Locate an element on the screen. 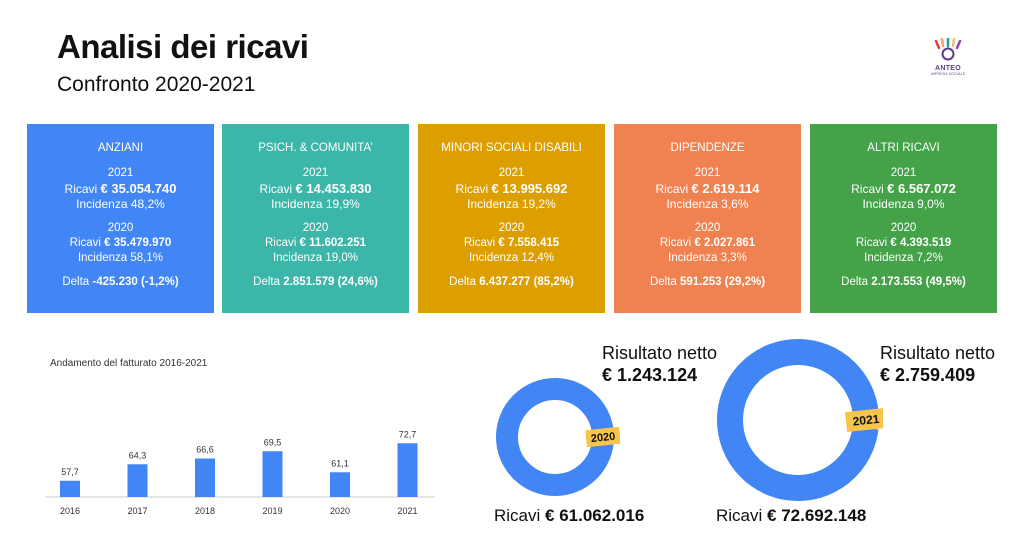 The image size is (1024, 551). card-ricavi-2020-value: € 4.393.519 is located at coordinates (921, 243).